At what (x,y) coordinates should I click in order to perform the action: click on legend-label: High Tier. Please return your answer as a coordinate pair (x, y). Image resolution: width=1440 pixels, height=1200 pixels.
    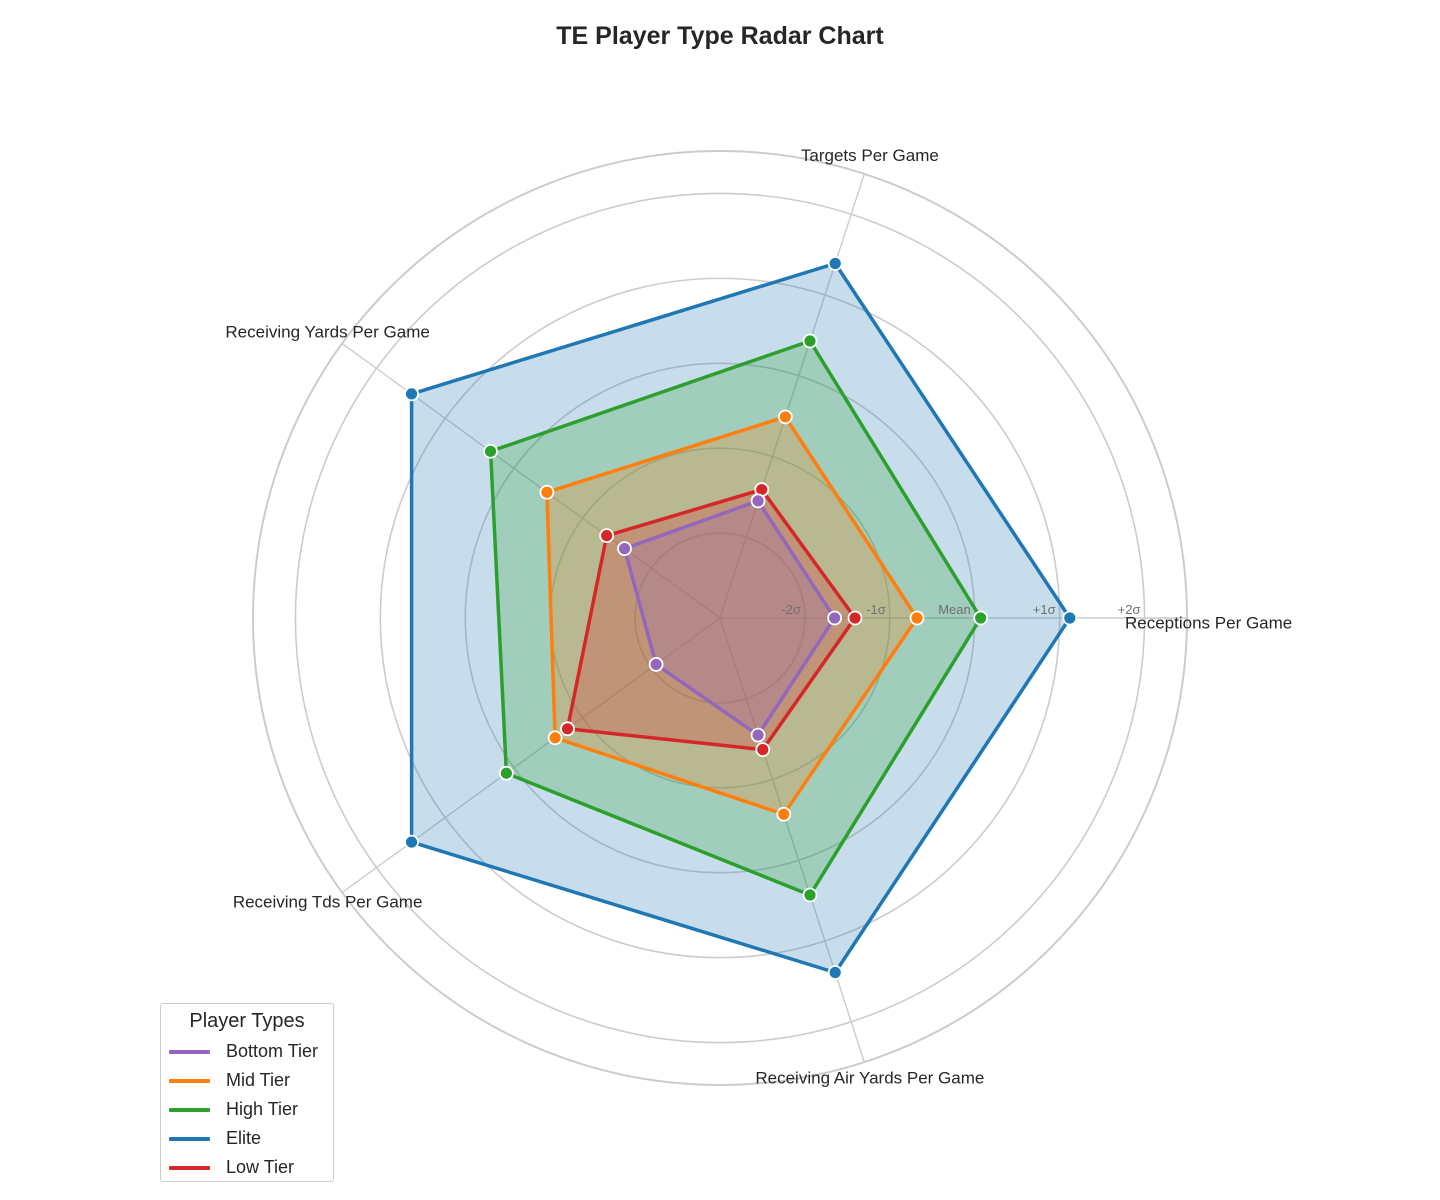
    Looking at the image, I should click on (262, 1109).